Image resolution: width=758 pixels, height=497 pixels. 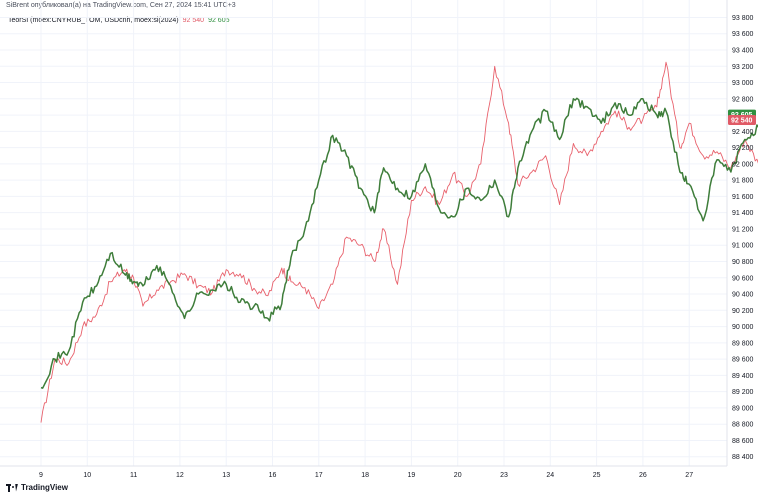 I want to click on last-value-badges: 92 60592 540, so click(x=742, y=117).